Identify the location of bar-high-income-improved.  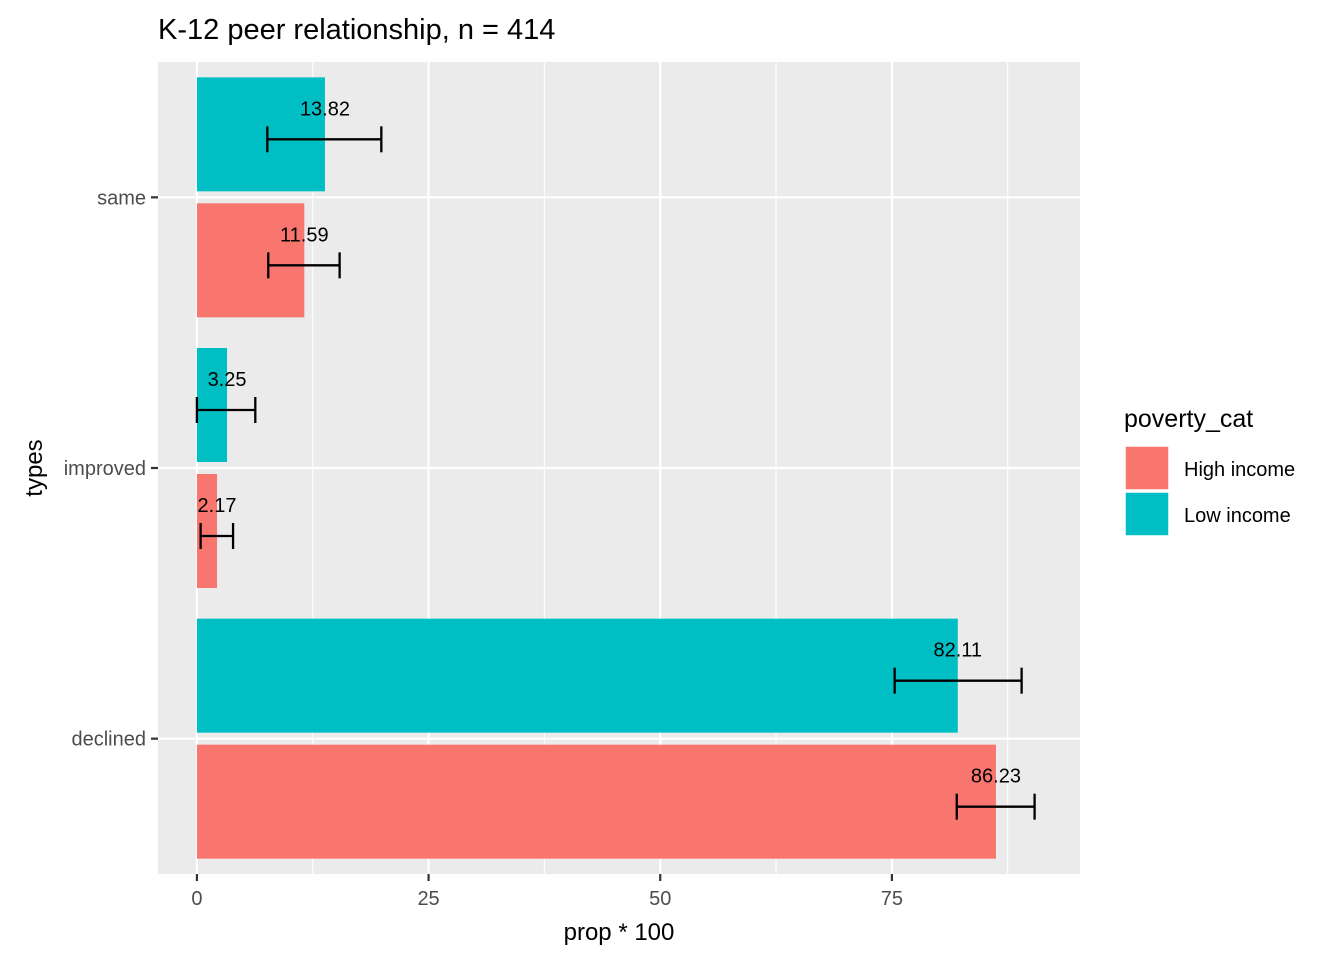
(207, 531).